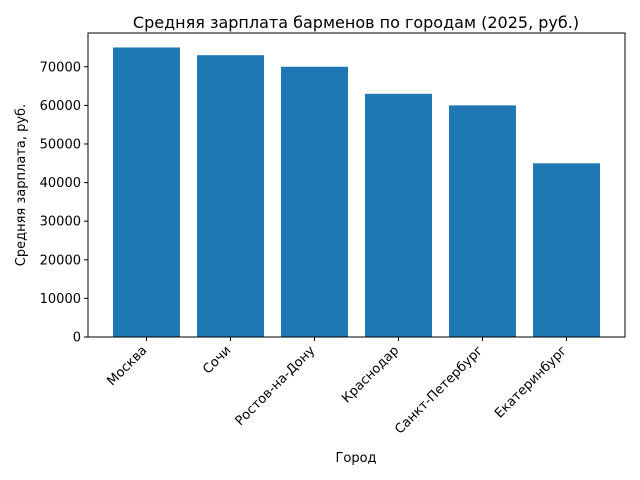 The image size is (640, 480). Describe the element at coordinates (21, 185) in the screenshot. I see `y-axis-label: Средняя зарплата, руб.` at that location.